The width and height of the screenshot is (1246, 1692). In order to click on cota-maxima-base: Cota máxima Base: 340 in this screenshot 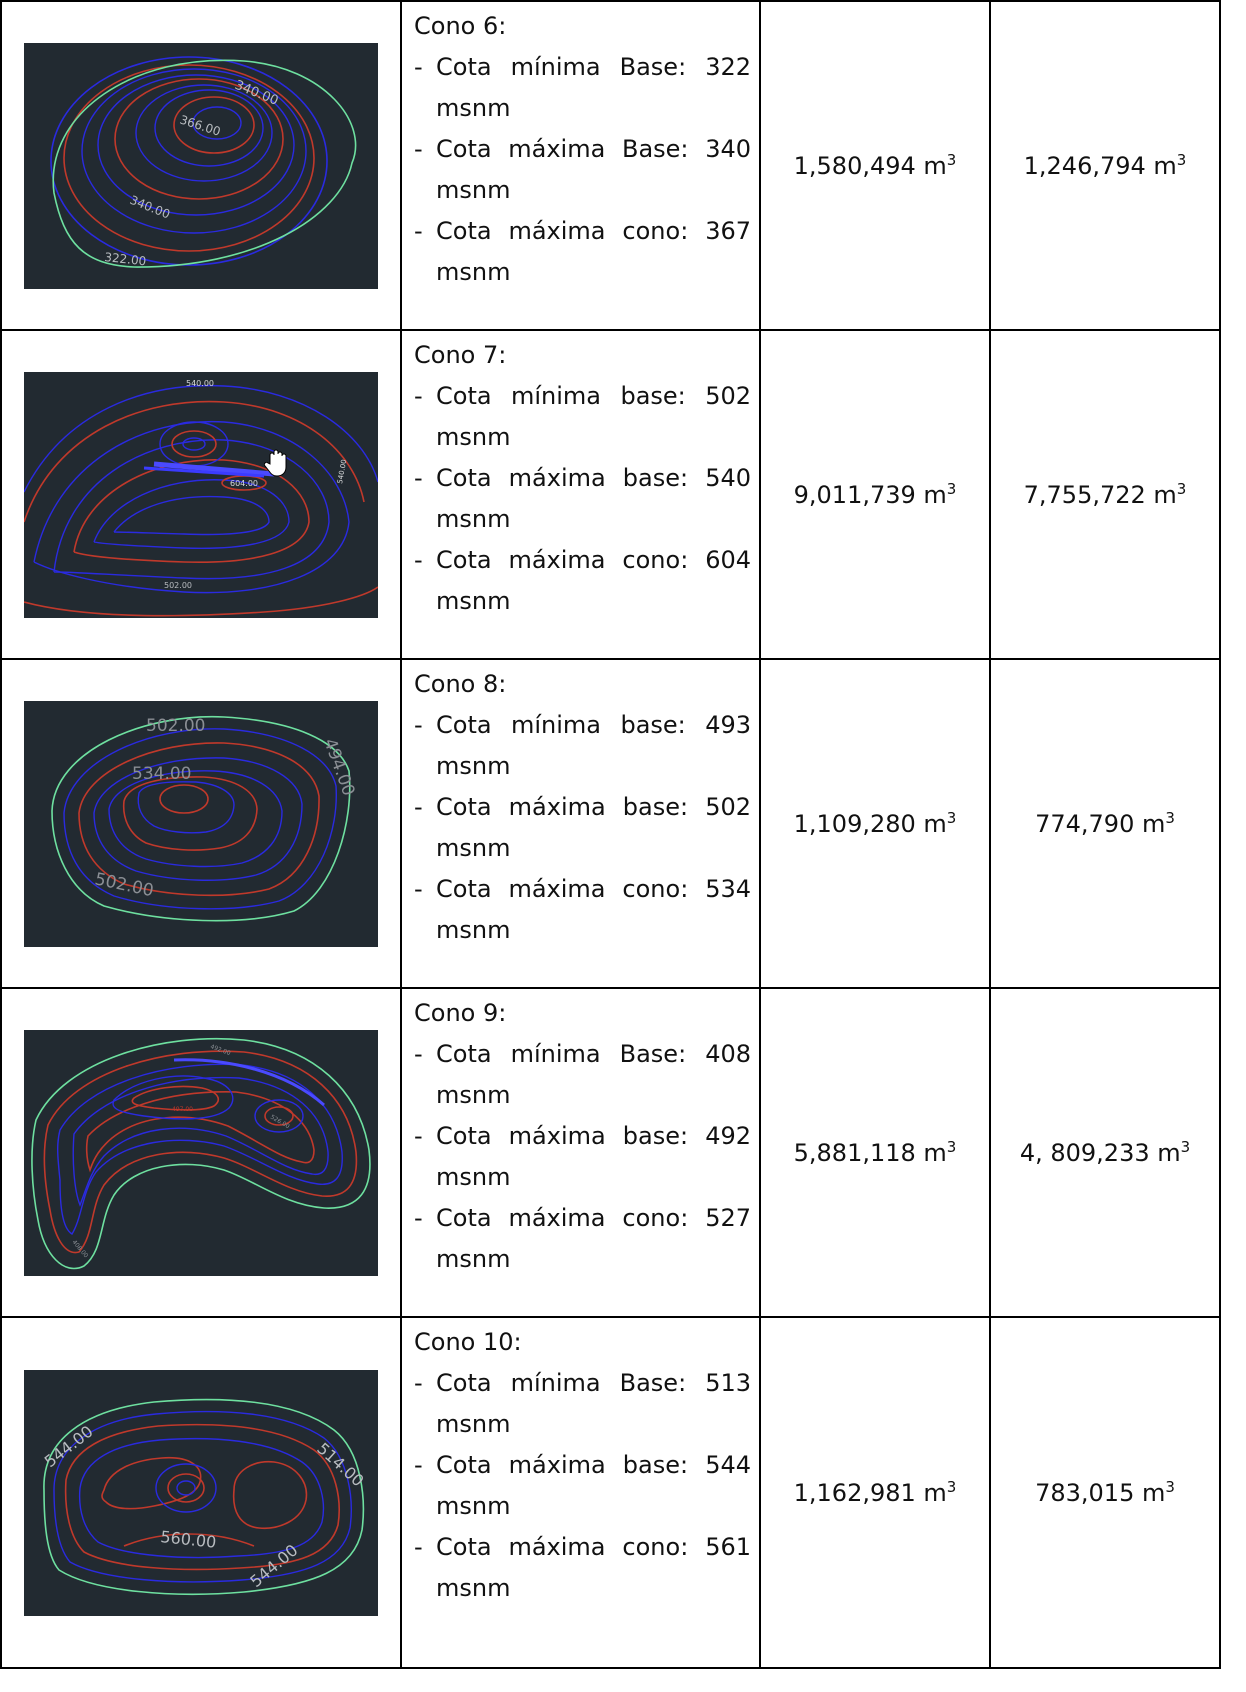, I will do `click(593, 149)`.